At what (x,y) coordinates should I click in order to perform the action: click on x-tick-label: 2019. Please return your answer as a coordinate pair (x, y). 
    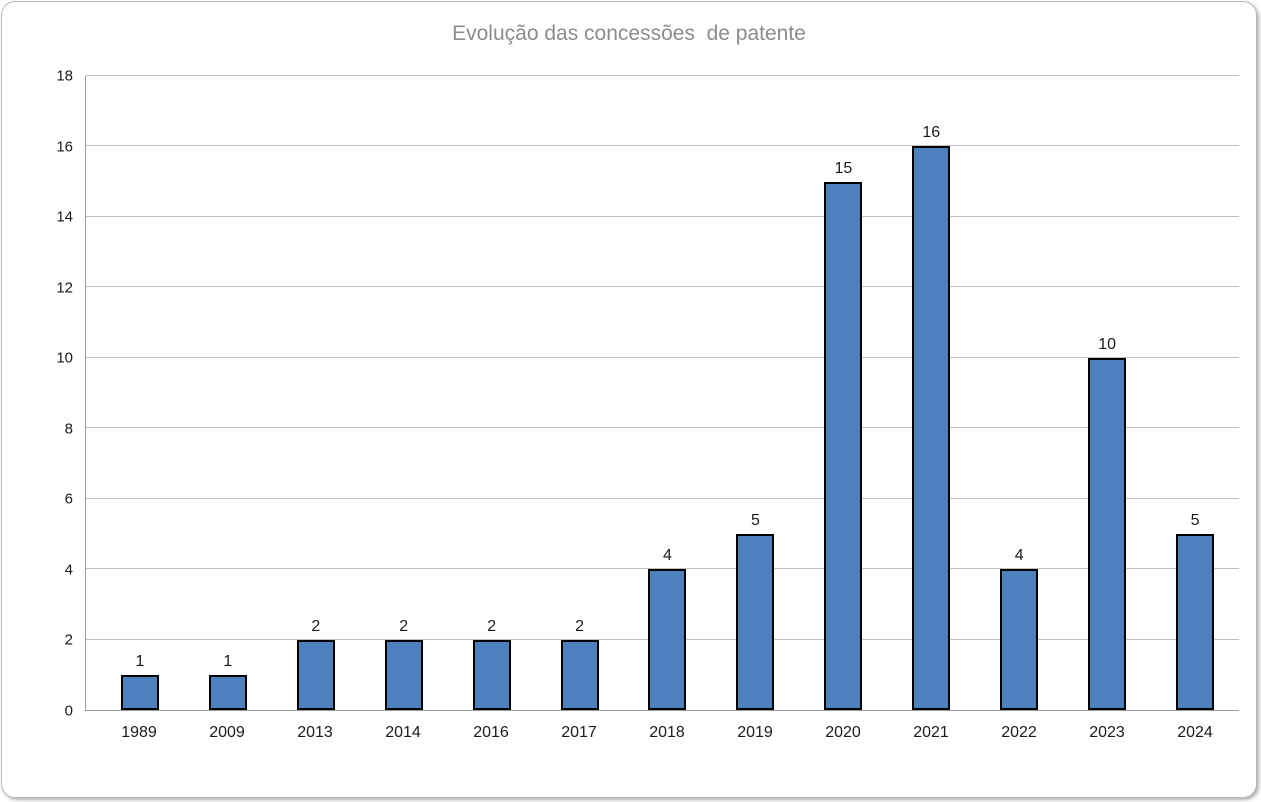
    Looking at the image, I should click on (755, 732).